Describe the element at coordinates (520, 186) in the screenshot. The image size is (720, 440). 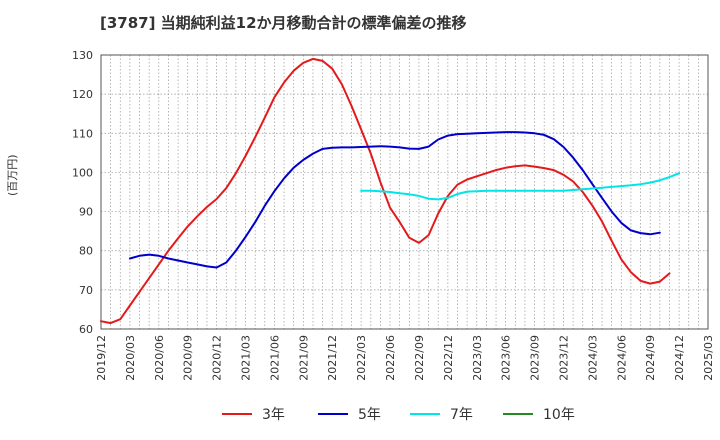
I see `series-line-7年` at that location.